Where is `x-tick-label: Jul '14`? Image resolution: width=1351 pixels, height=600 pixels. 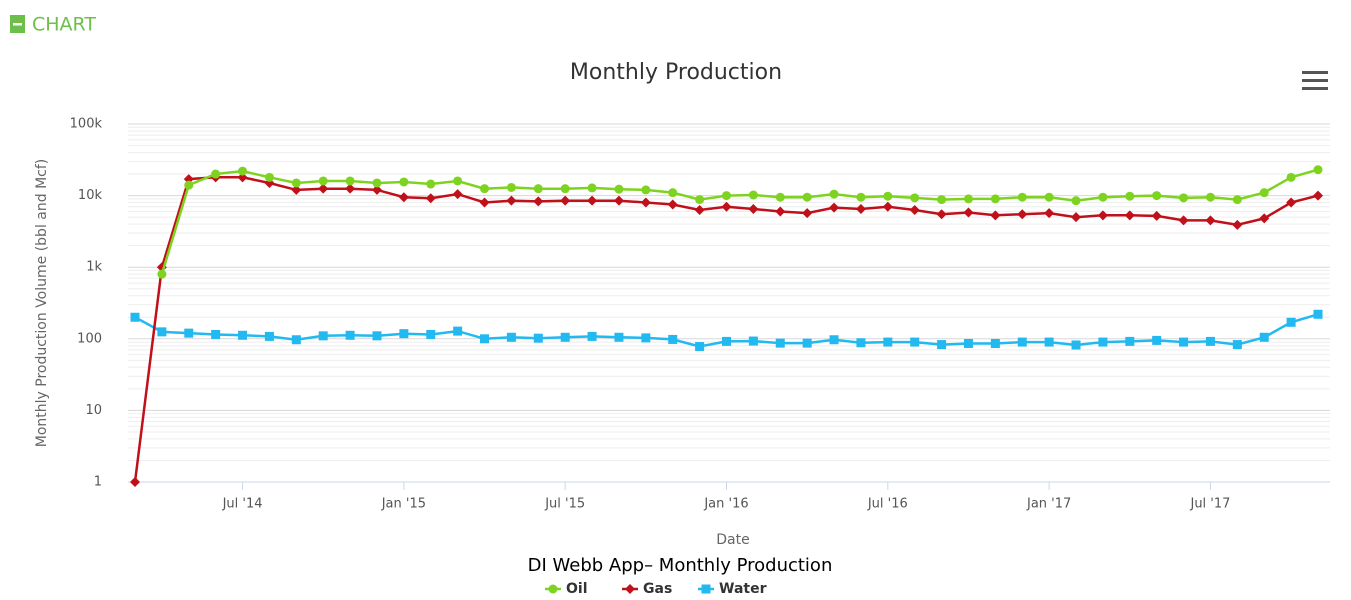 x-tick-label: Jul '14 is located at coordinates (242, 504).